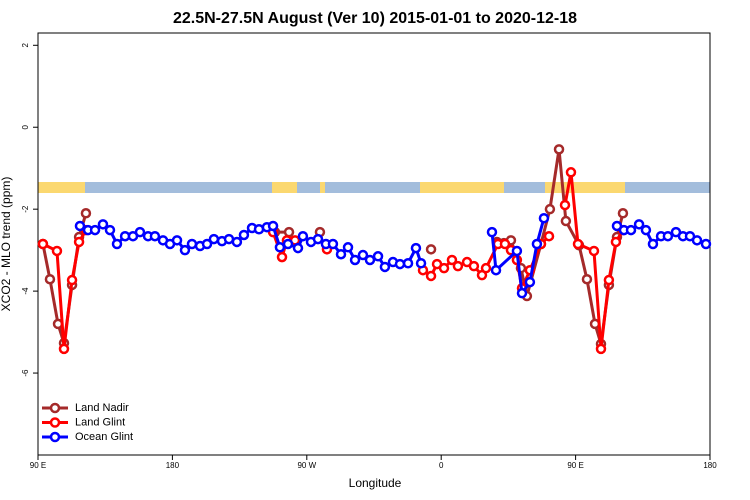 The width and height of the screenshot is (750, 500). Describe the element at coordinates (375, 483) in the screenshot. I see `x-axis-label: Longitude` at that location.